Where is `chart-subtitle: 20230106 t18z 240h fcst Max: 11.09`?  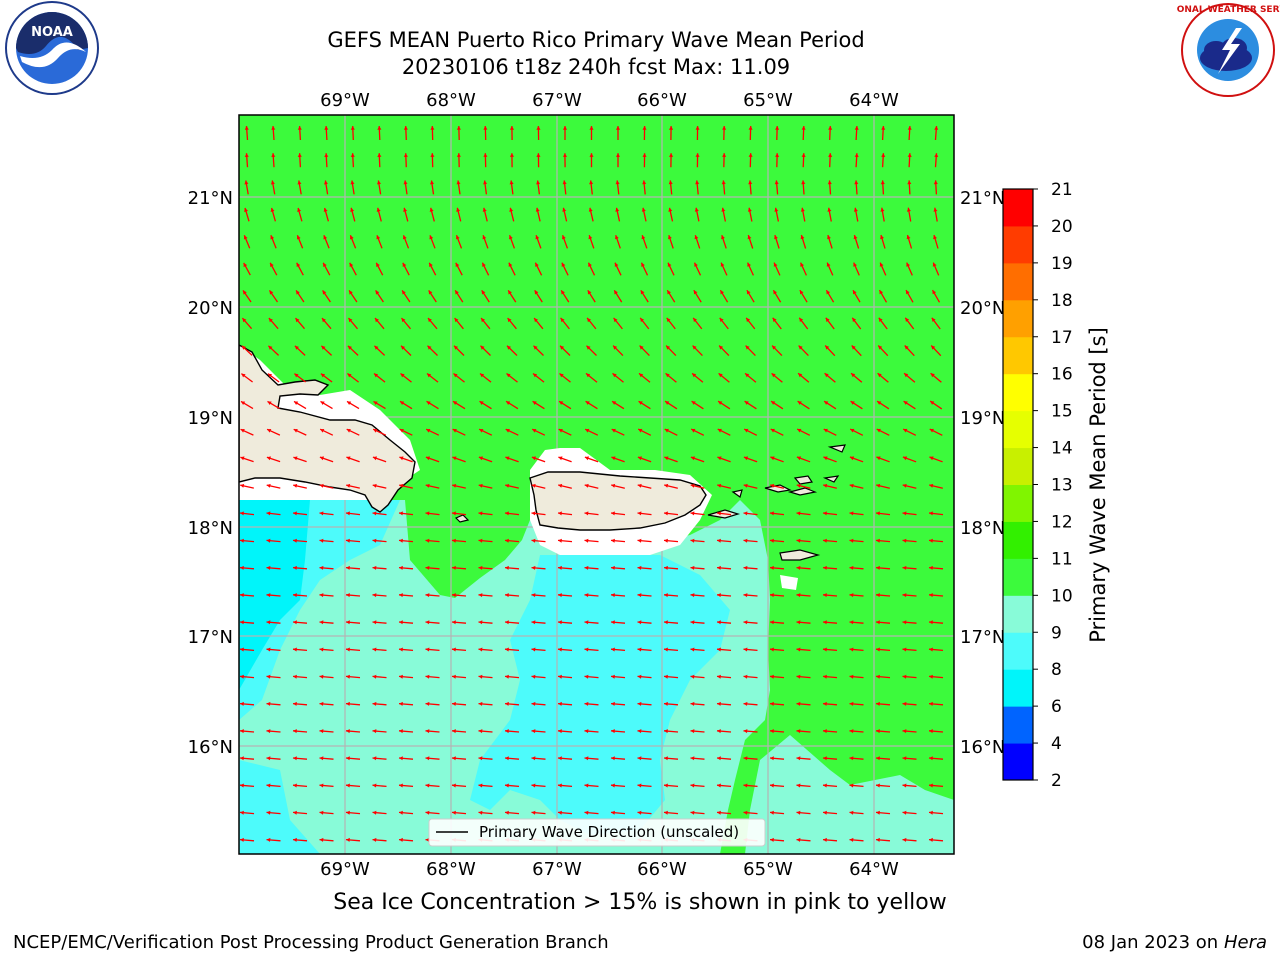 chart-subtitle: 20230106 t18z 240h fcst Max: 11.09 is located at coordinates (596, 67).